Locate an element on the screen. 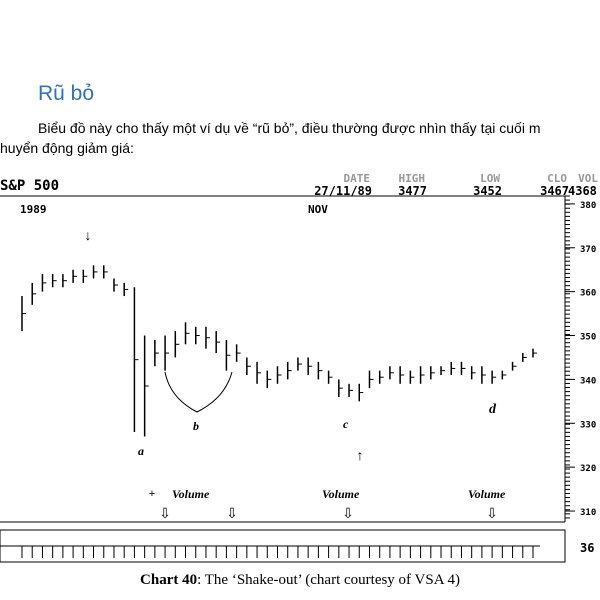 The height and width of the screenshot is (600, 600). header-value: 3477 is located at coordinates (412, 191).